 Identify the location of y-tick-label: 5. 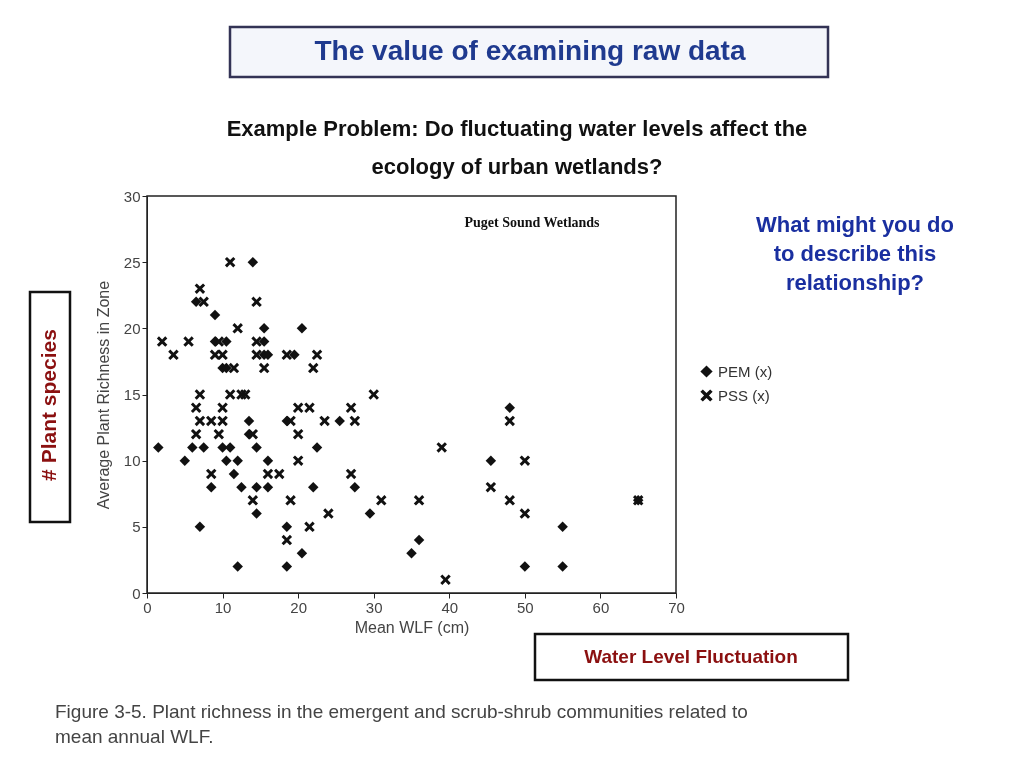
(136, 527).